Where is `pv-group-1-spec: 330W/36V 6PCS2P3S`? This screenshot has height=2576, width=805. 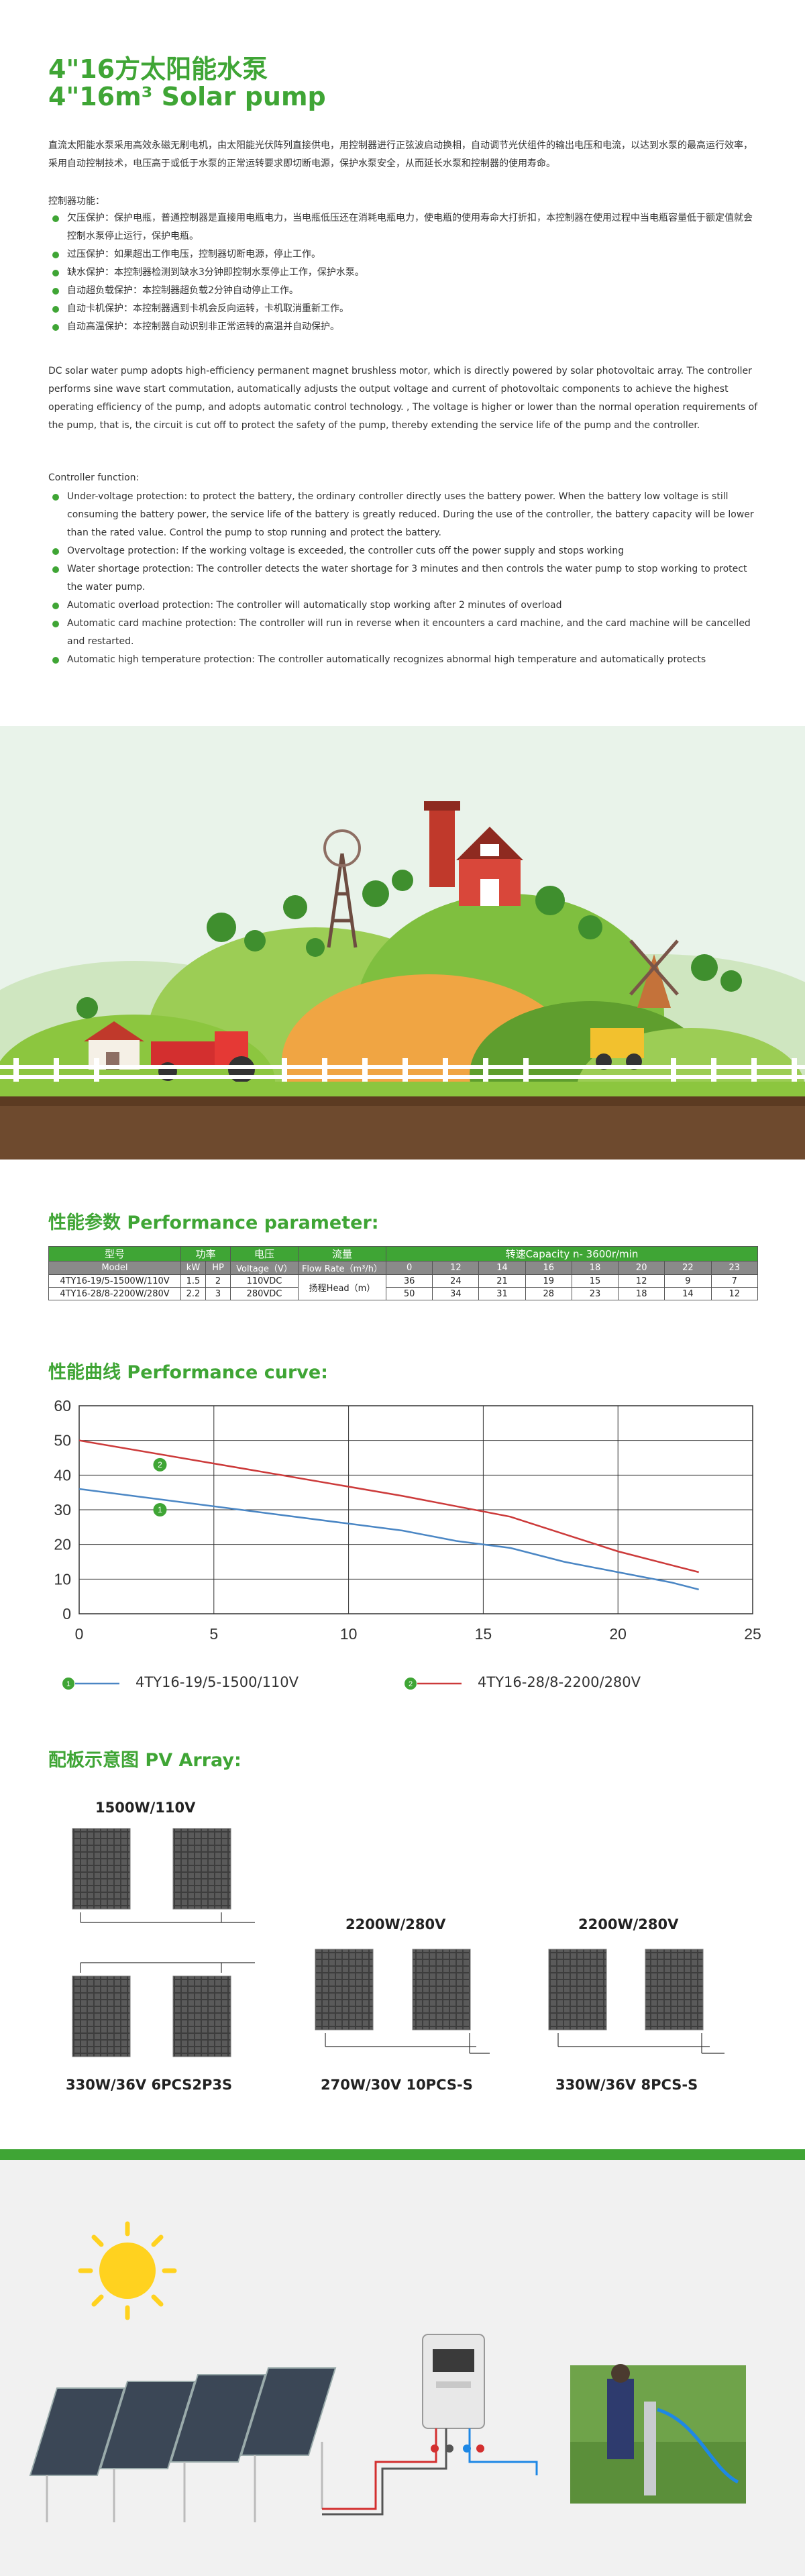
pv-group-1-spec: 330W/36V 6PCS2P3S is located at coordinates (149, 2085).